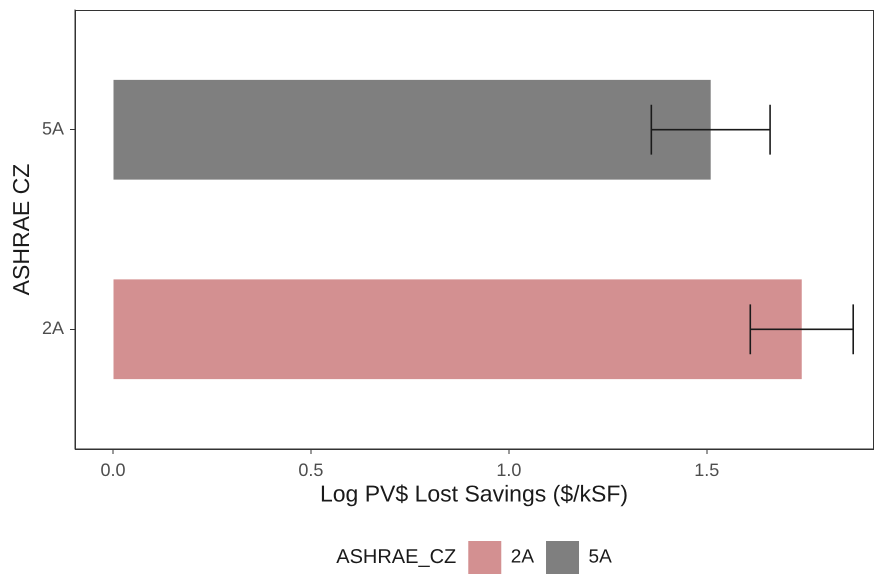 This screenshot has width=876, height=574. What do you see at coordinates (474, 493) in the screenshot?
I see `x-axis-title: Log PV$ Lost Savings ($/kSF)` at bounding box center [474, 493].